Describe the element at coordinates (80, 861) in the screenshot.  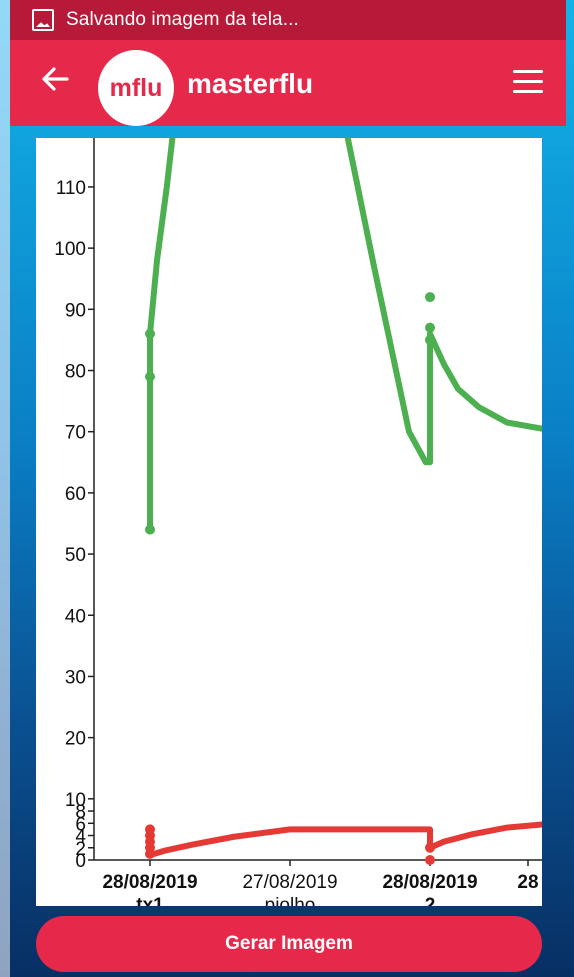
I see `y-tick-label: 0` at that location.